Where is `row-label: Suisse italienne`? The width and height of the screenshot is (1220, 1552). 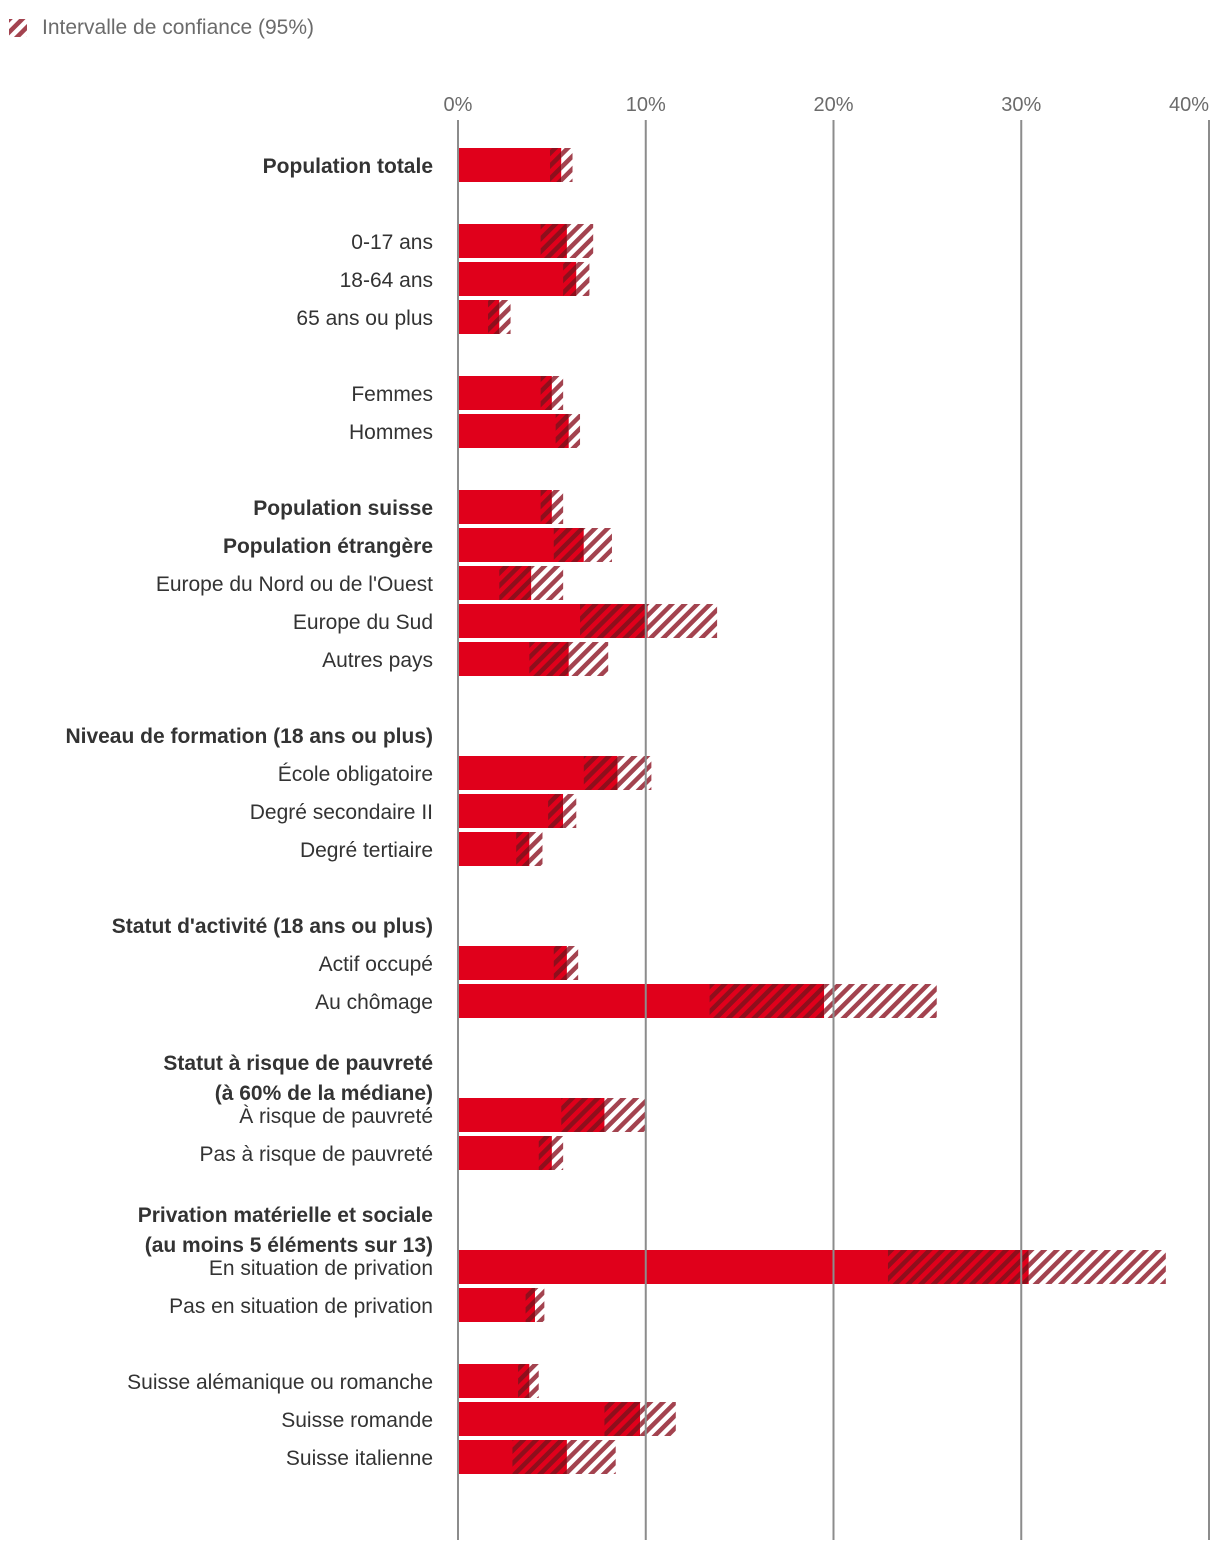
row-label: Suisse italienne is located at coordinates (359, 1458).